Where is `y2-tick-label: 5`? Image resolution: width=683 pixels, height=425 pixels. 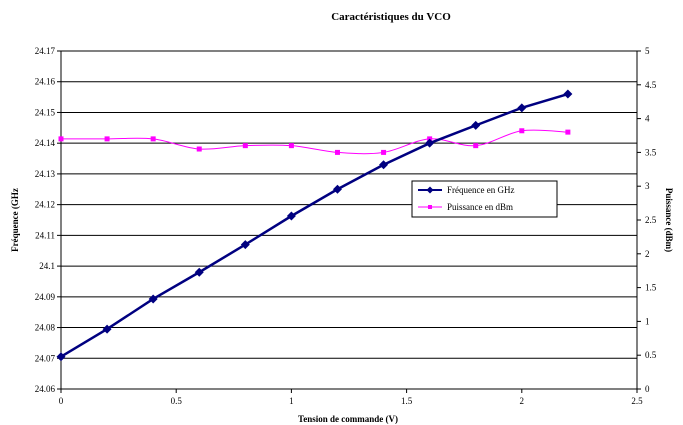
y2-tick-label: 5 is located at coordinates (647, 51).